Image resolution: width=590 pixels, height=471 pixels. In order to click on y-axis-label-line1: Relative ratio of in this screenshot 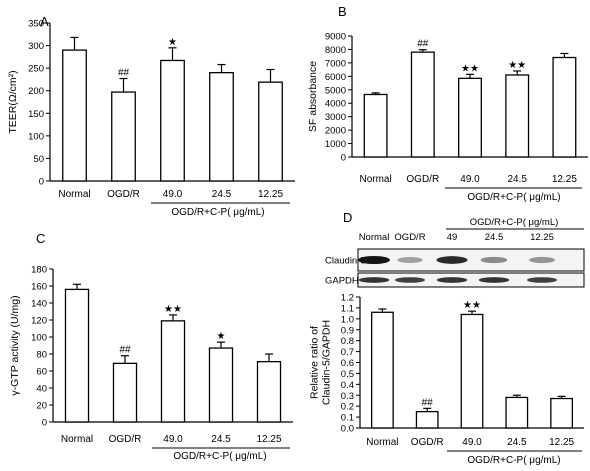, I will do `click(314, 362)`.